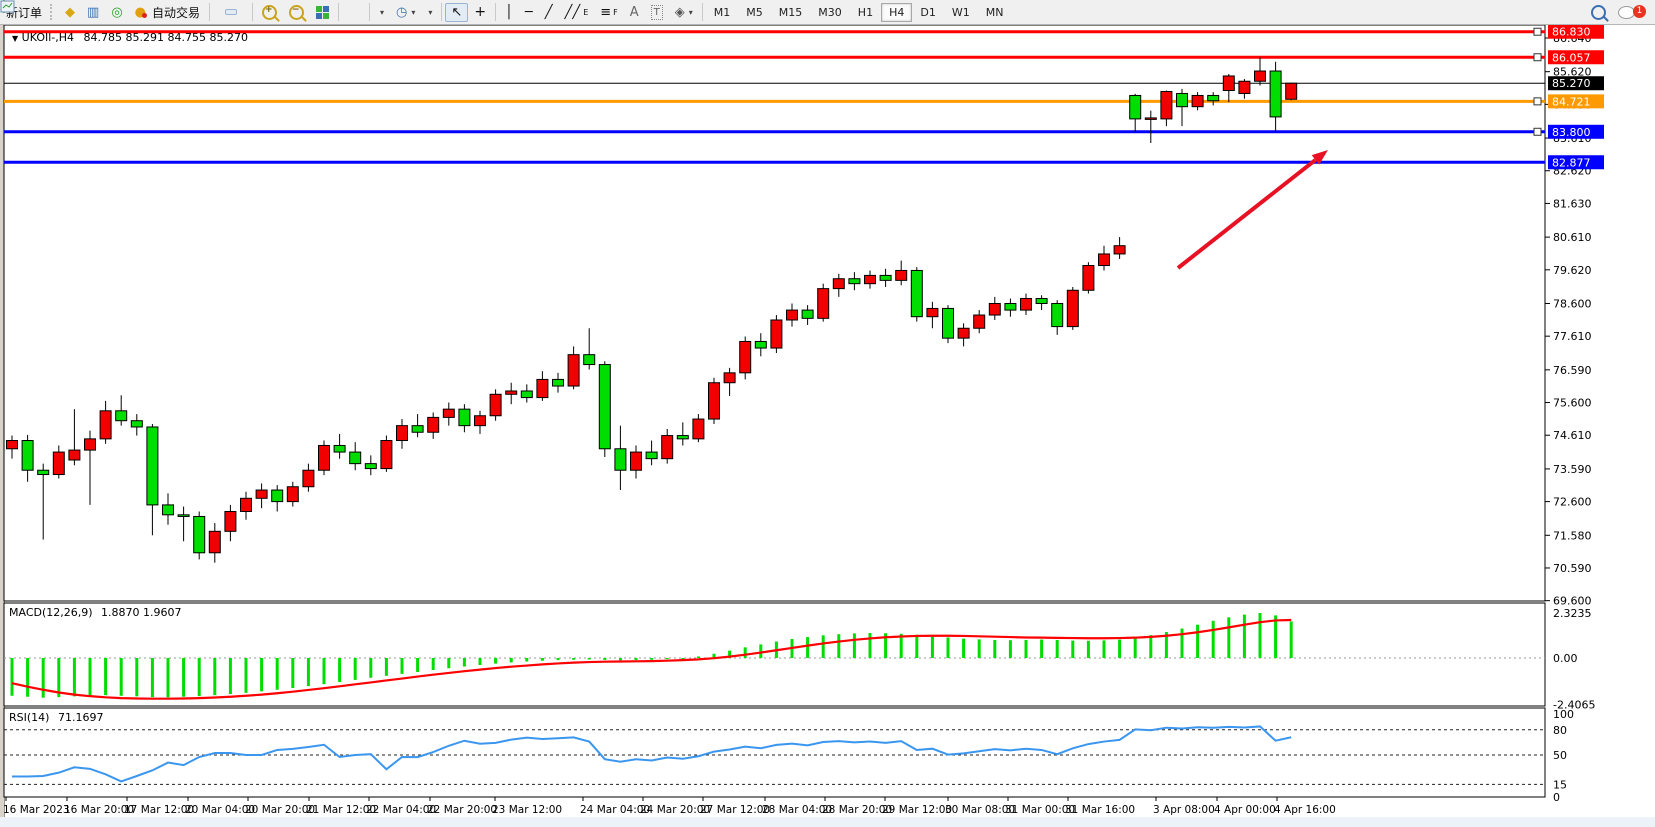  I want to click on timeframe-m5: M5, so click(754, 12).